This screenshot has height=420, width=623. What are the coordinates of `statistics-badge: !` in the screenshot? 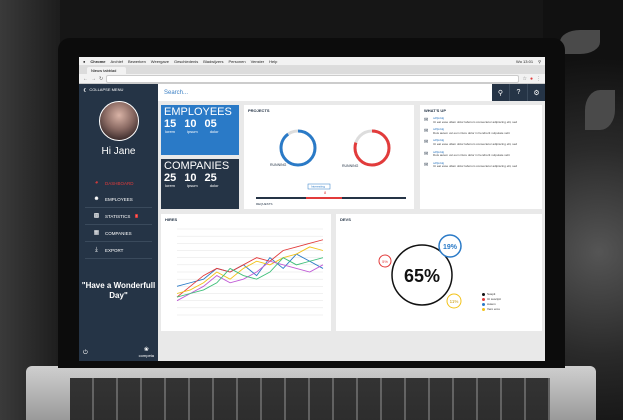 It's located at (137, 216).